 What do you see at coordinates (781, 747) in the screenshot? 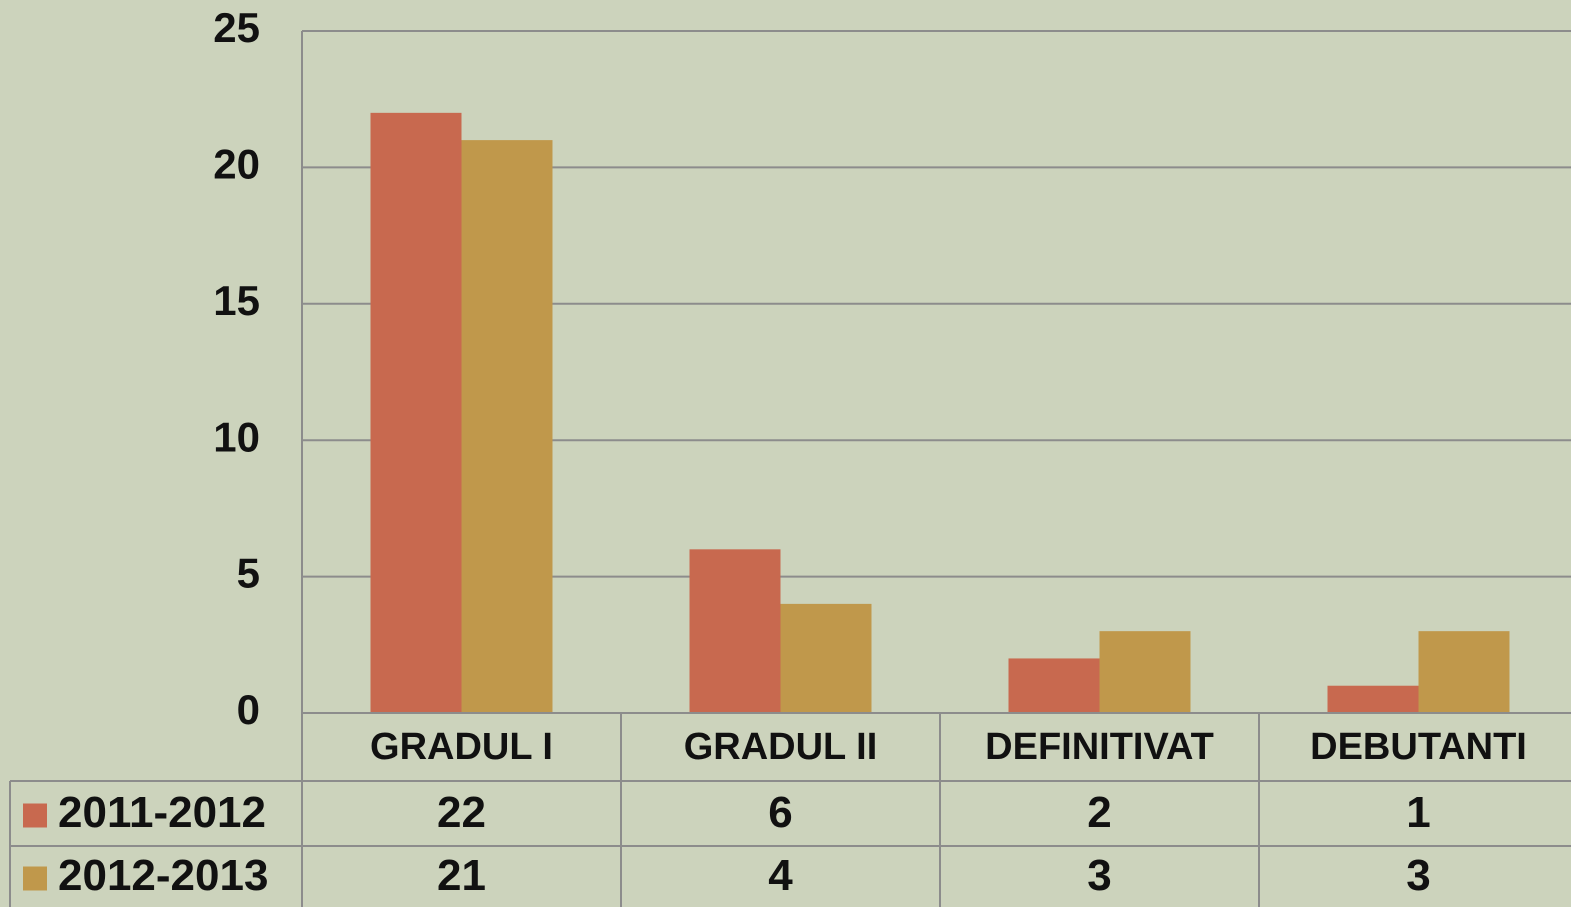
I see `x-tick-label: GRADUL II` at bounding box center [781, 747].